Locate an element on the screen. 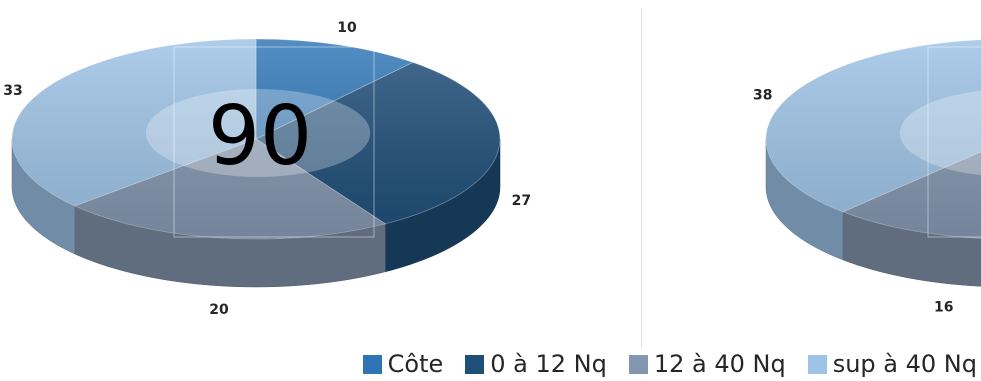 The width and height of the screenshot is (981, 381). pie-data-label: 10 is located at coordinates (347, 28).